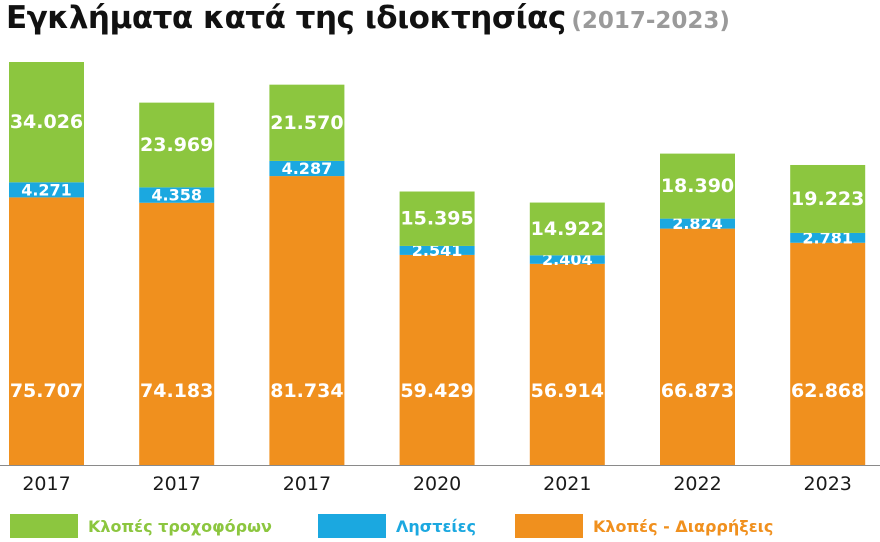  I want to click on data-label-vehicle-theft-4: 14.922, so click(567, 229).